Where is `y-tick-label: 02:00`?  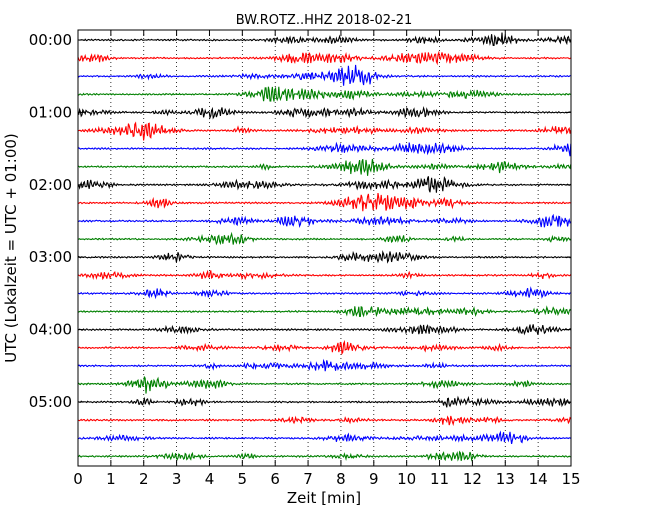 y-tick-label: 02:00 is located at coordinates (50, 185).